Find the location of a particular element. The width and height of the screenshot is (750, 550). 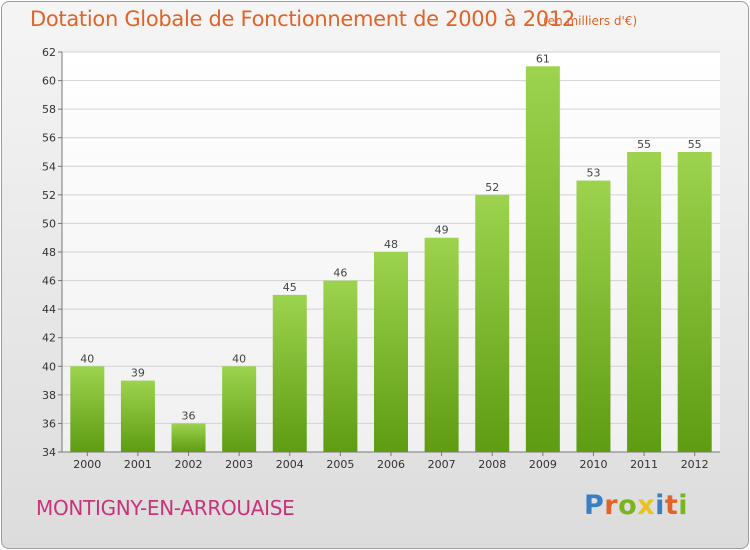

y-tick-label: 46 is located at coordinates (49, 281).